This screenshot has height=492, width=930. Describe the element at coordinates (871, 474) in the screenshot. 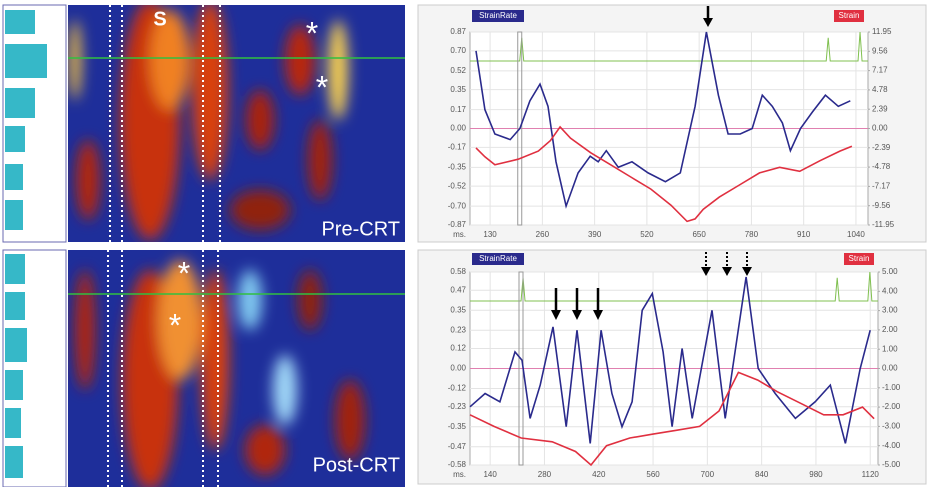

I see `x-tick-label: 1120` at that location.